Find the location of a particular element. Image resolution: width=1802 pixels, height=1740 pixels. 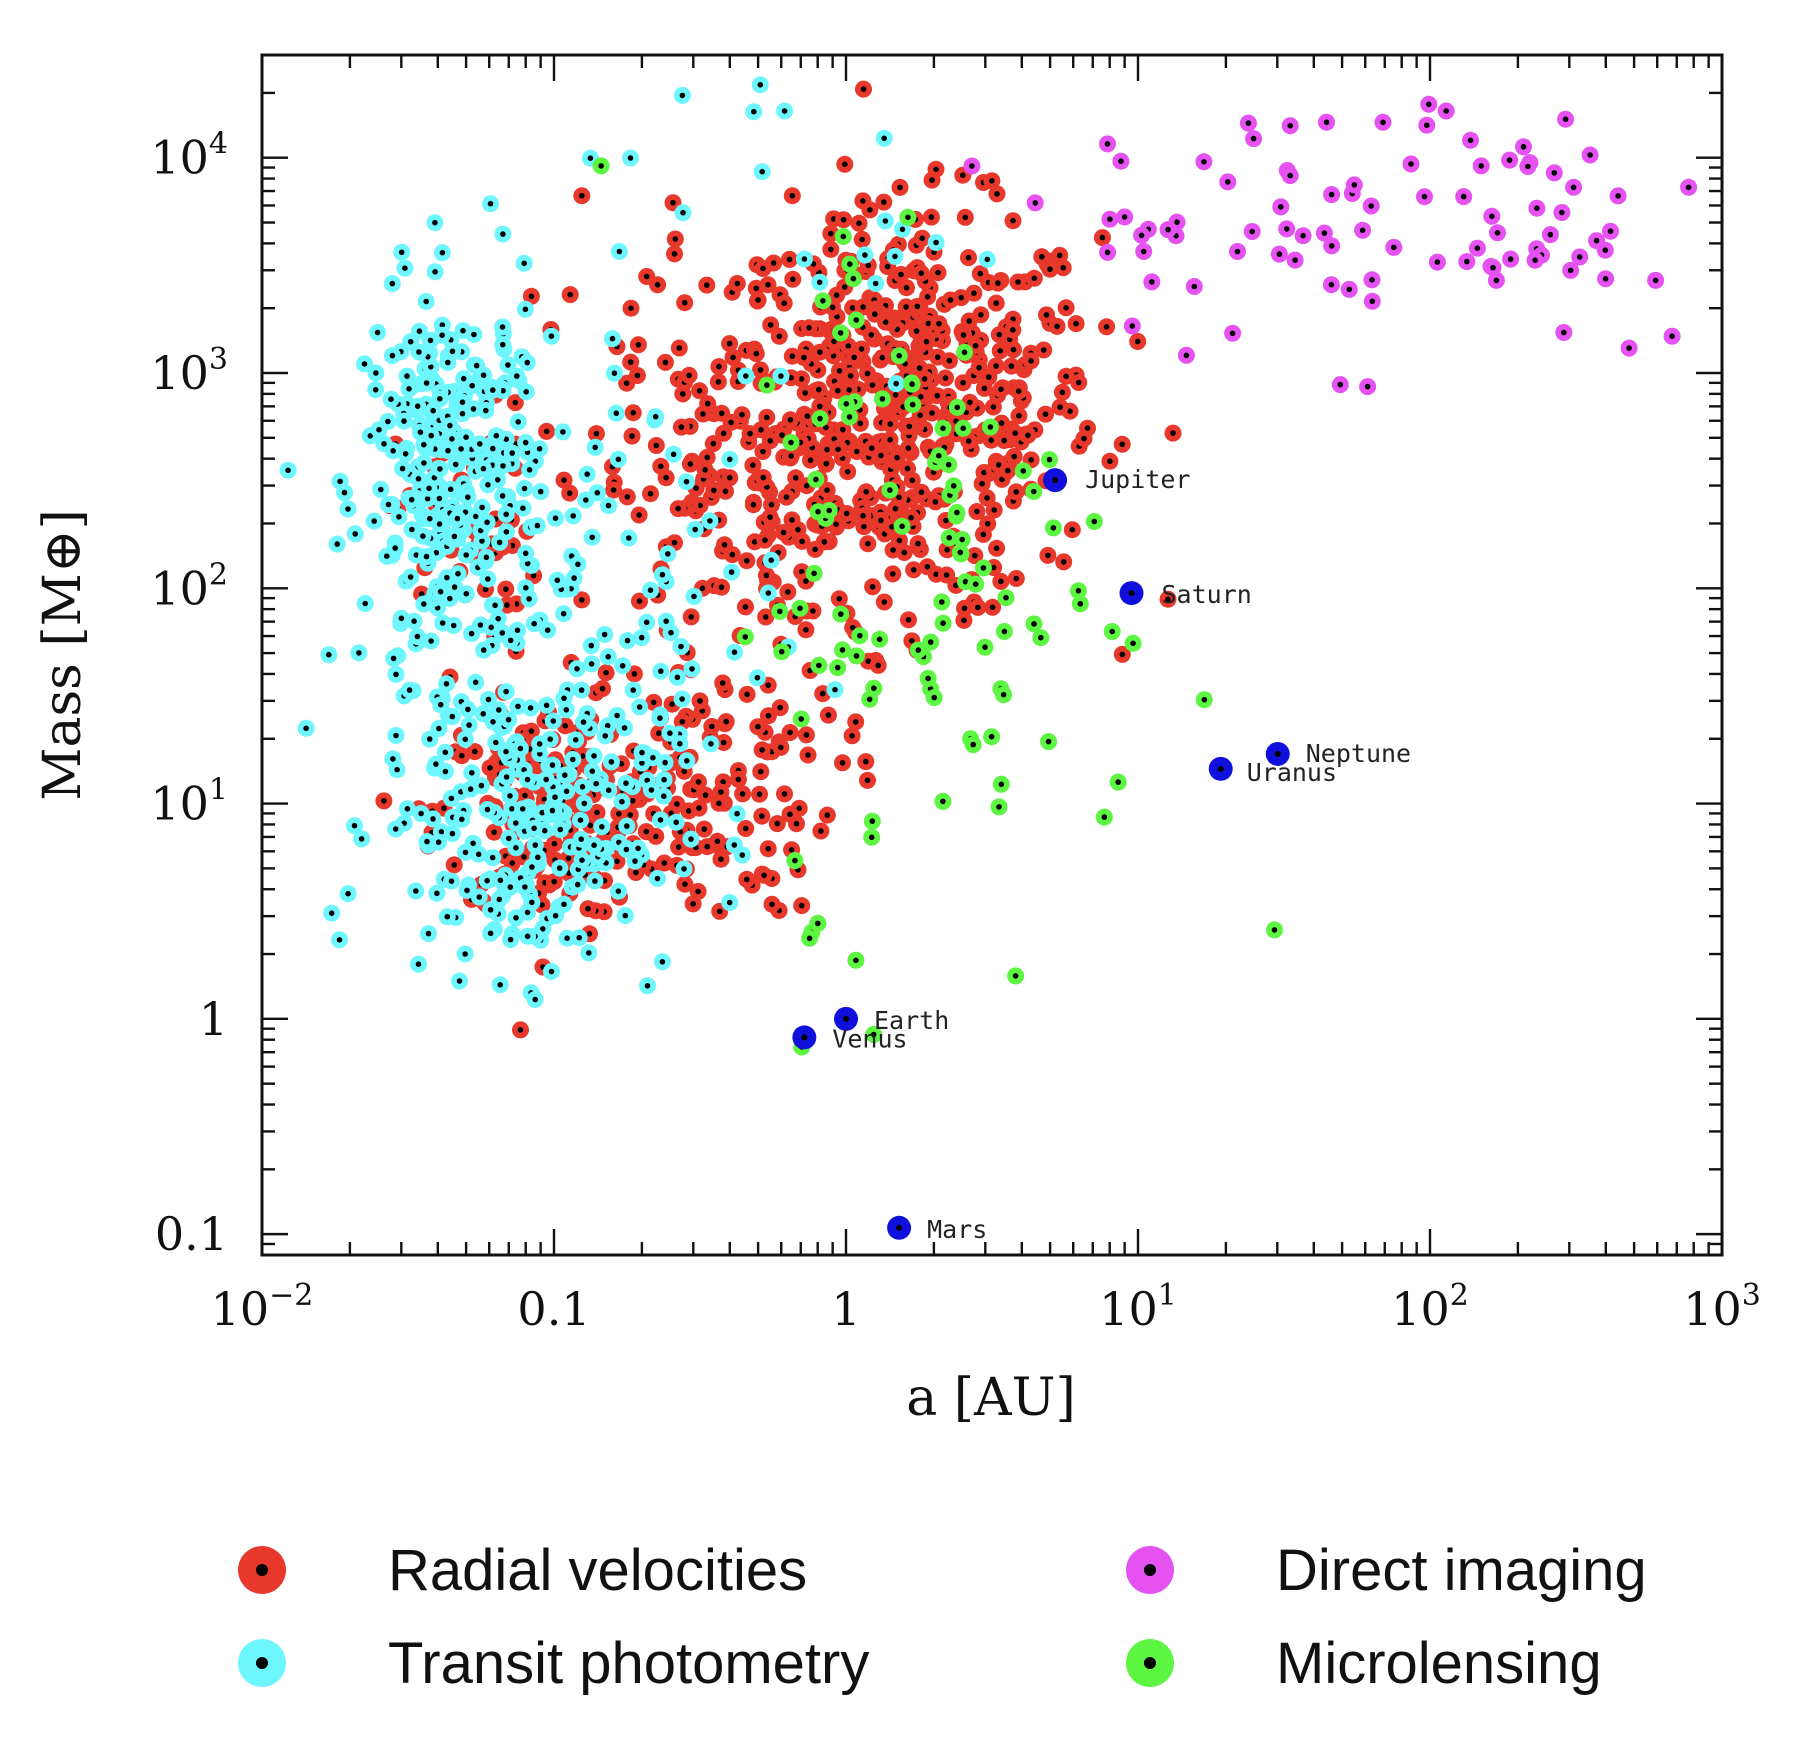

x-tick-label: 0.1 is located at coordinates (553, 1309).